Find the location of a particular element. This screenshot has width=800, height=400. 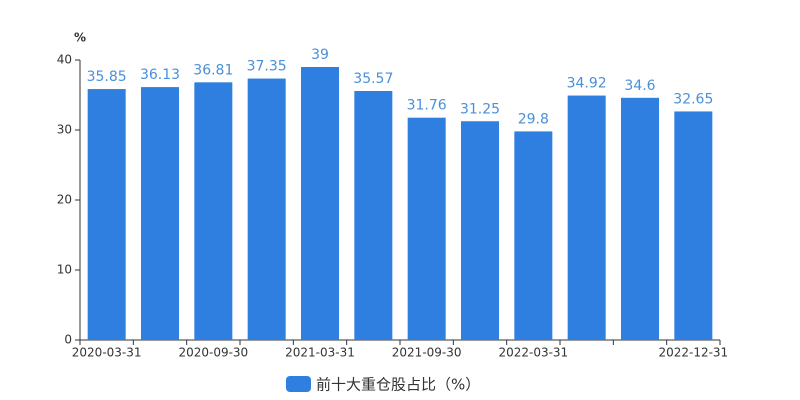

y-tick-label: 10 is located at coordinates (64, 270).